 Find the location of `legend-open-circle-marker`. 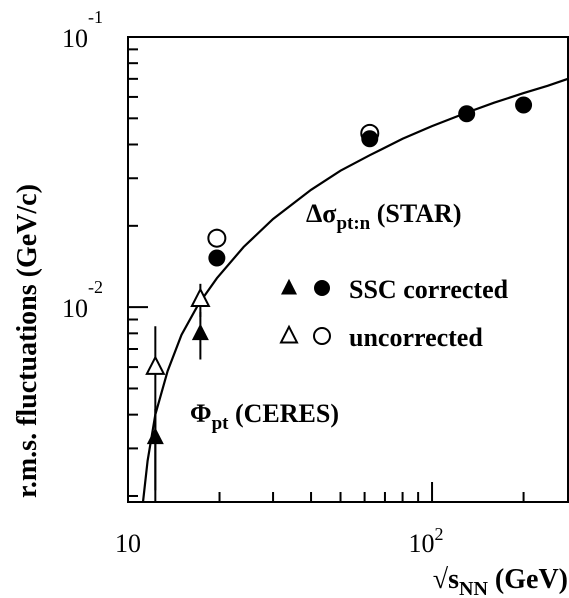

legend-open-circle-marker is located at coordinates (322, 336).